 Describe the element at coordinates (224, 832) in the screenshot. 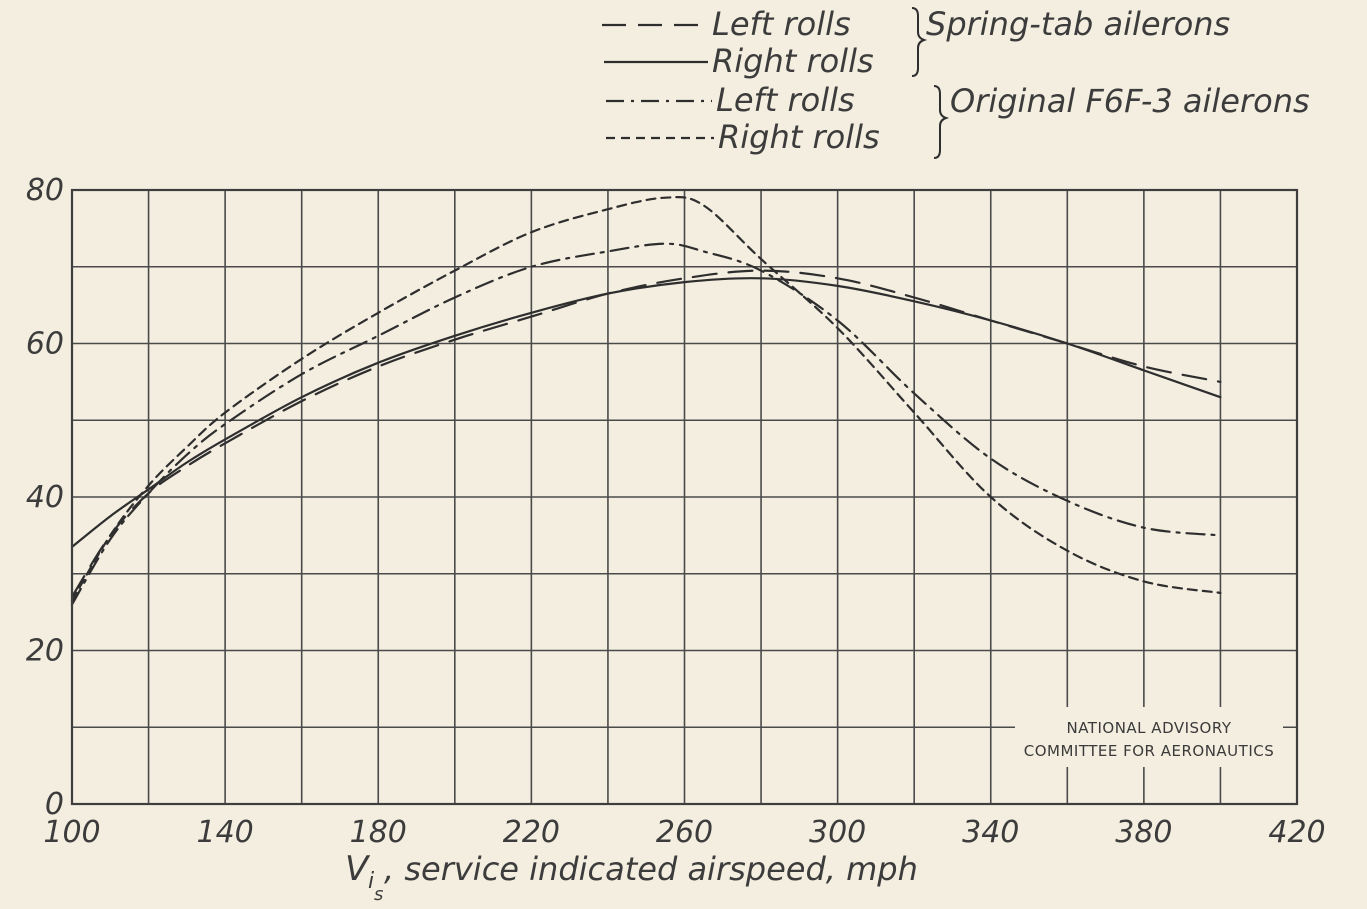

I see `x-tick-label: 140` at that location.